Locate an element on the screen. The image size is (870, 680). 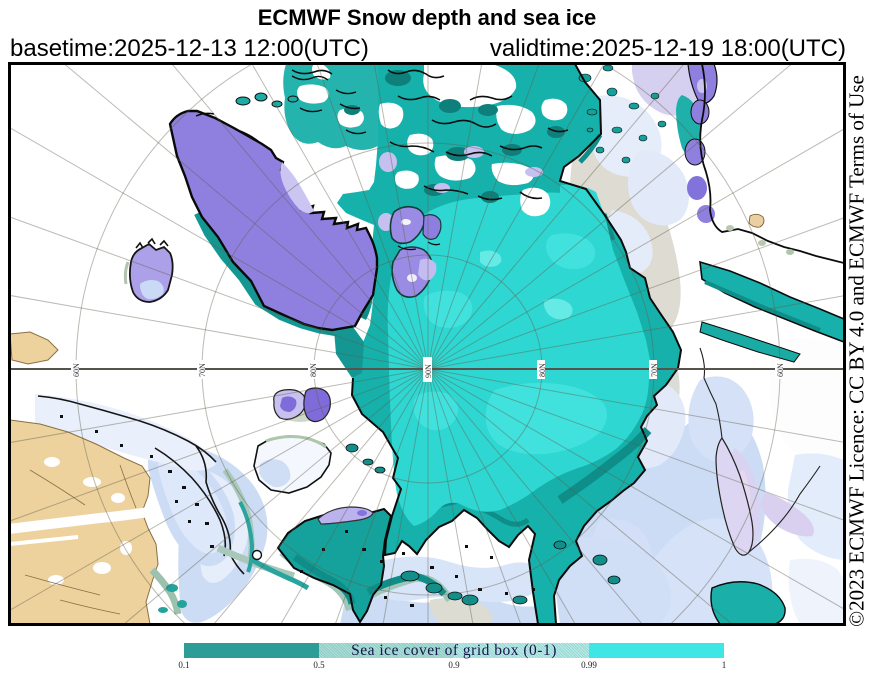
svg-text: 90N is located at coordinates (428, 371).